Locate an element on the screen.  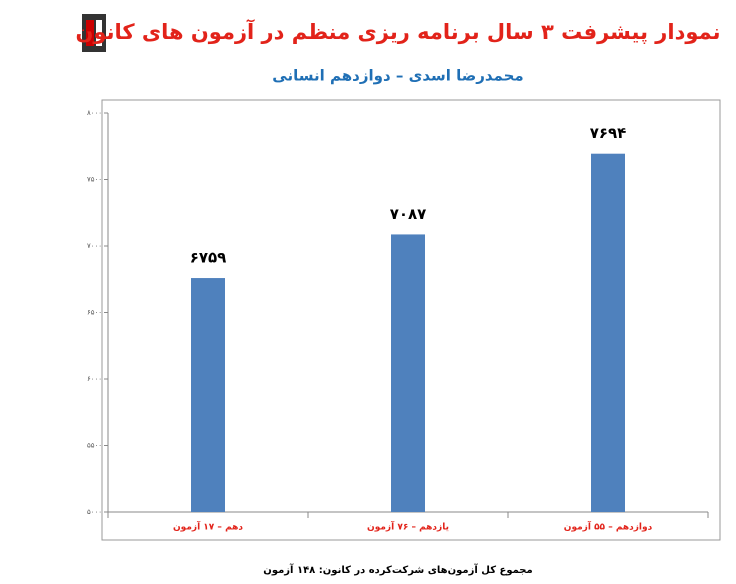
value-label: ۷۶۹۴ is located at coordinates (608, 133).